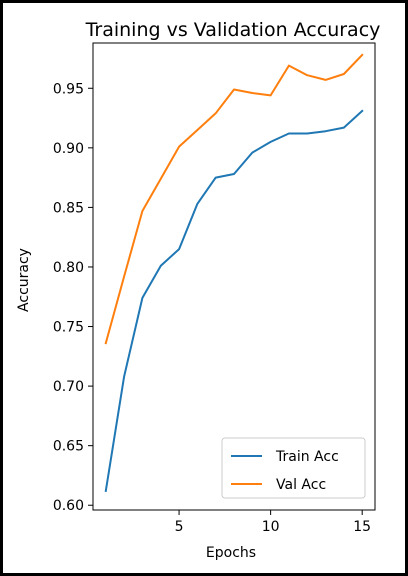 The height and width of the screenshot is (576, 408). I want to click on y-tick-label: 0.90, so click(68, 149).